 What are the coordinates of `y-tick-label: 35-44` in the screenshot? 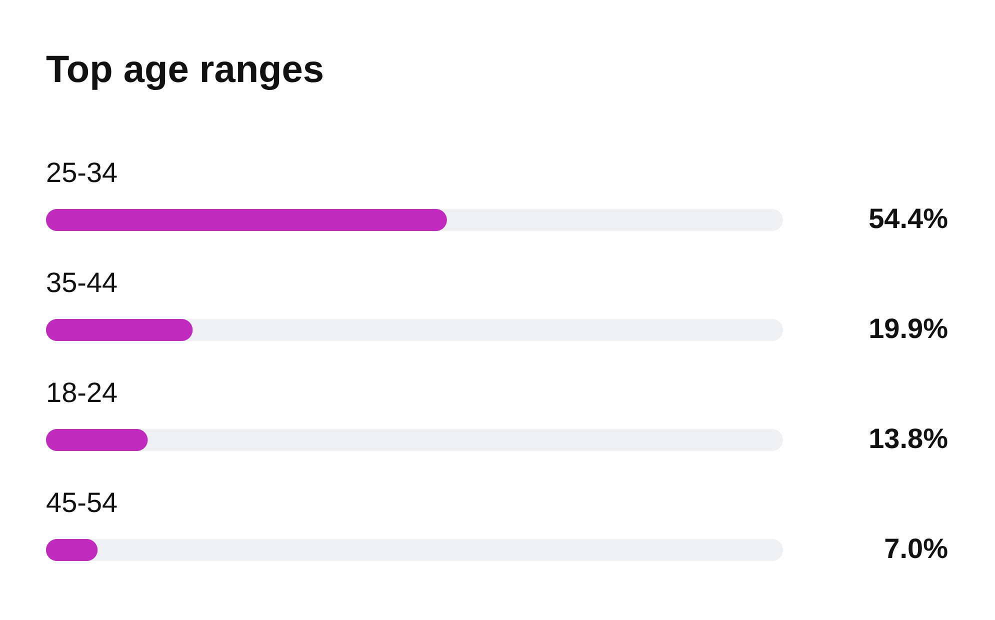 It's located at (82, 282).